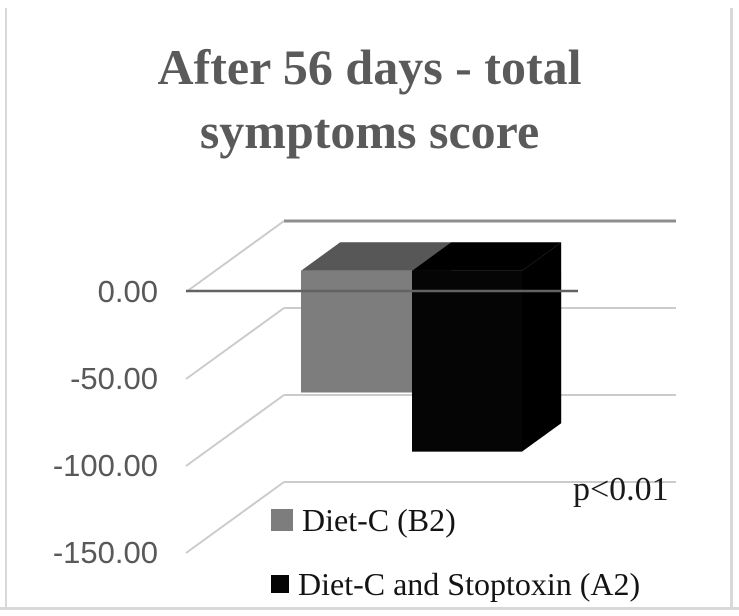 The image size is (739, 616). I want to click on y-tick-label: -50.00, so click(114, 378).